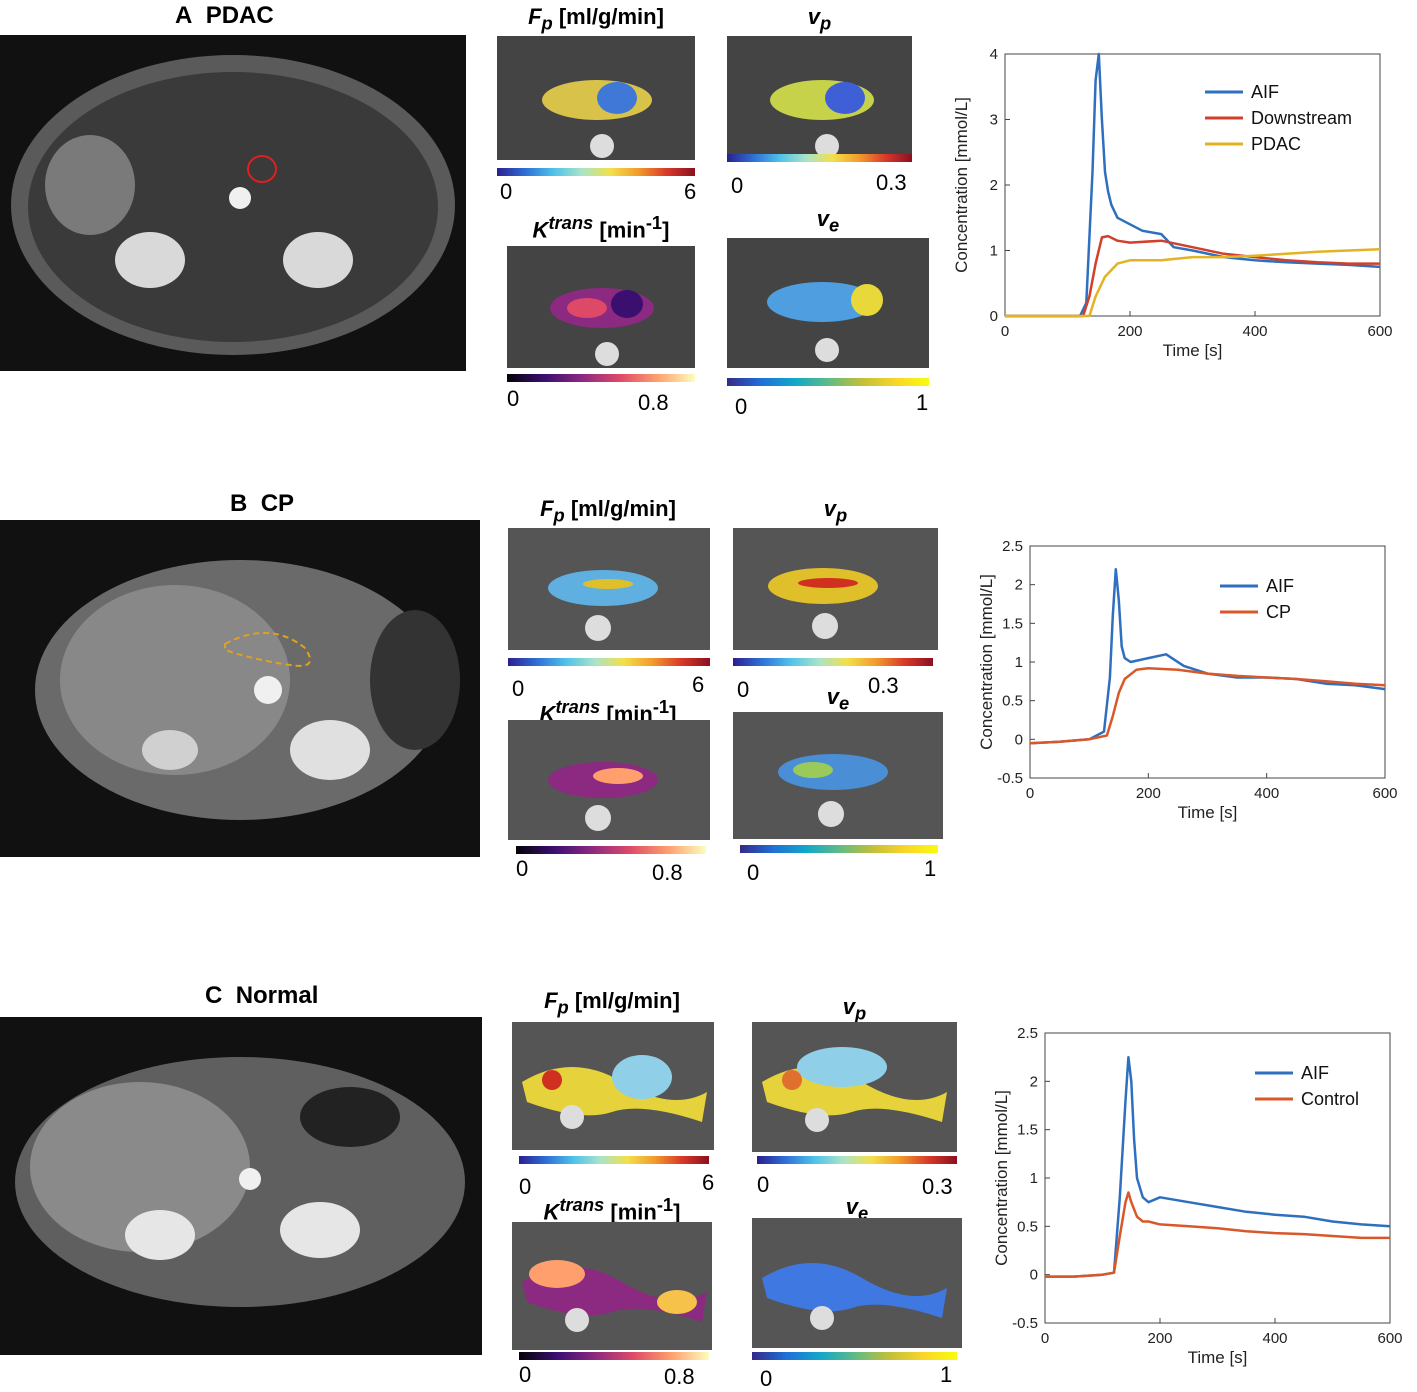 The width and height of the screenshot is (1417, 1392). Describe the element at coordinates (857, 1209) in the screenshot. I see `map-title-ve-c: ve` at that location.